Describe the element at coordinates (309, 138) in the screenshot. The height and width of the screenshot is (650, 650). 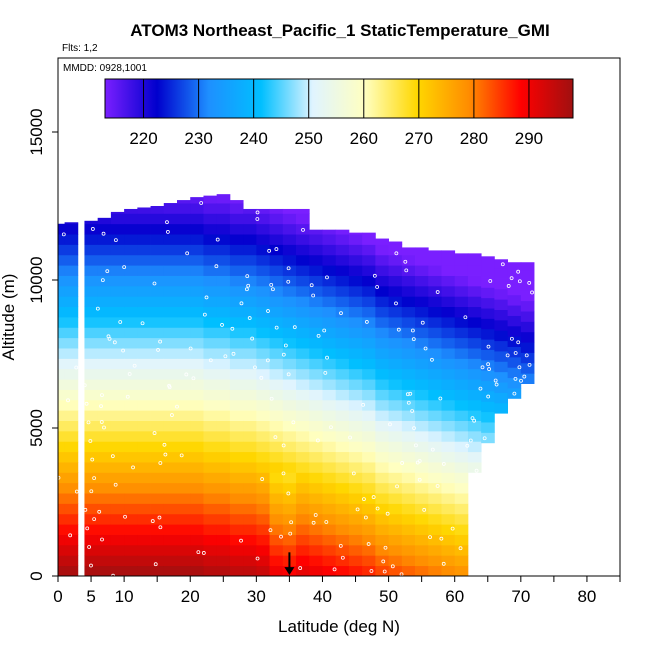
I see `colorbar-tick-label: 250` at that location.